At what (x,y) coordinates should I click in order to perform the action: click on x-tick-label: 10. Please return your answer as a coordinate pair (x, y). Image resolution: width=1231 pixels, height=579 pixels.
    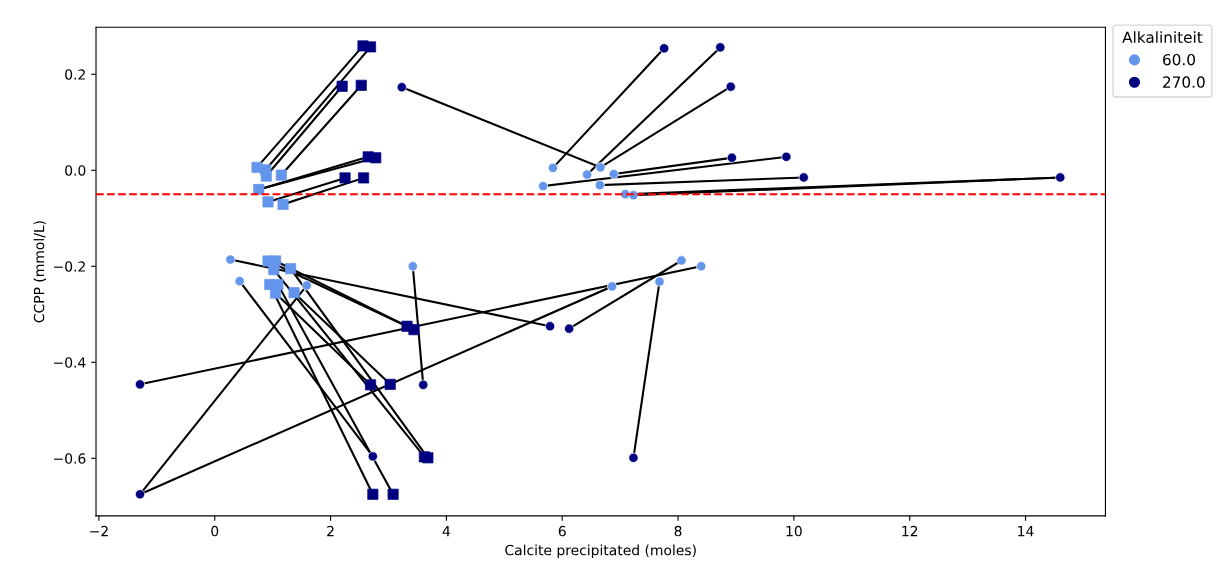
    Looking at the image, I should click on (794, 531).